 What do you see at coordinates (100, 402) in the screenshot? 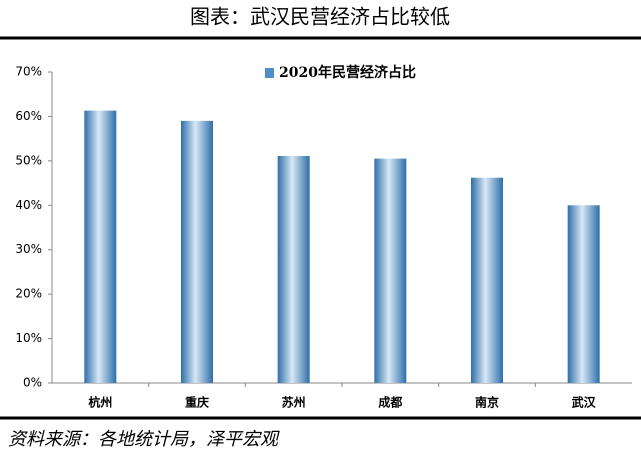
I see `x-tick-label: 杭州` at bounding box center [100, 402].